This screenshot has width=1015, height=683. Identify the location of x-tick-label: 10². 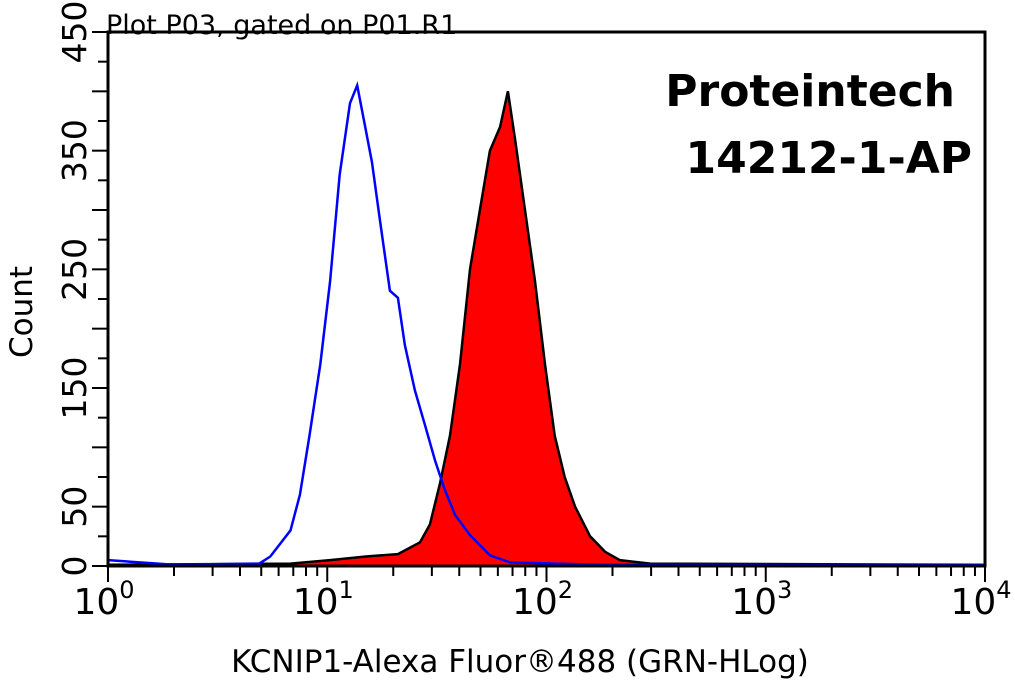
(542, 599).